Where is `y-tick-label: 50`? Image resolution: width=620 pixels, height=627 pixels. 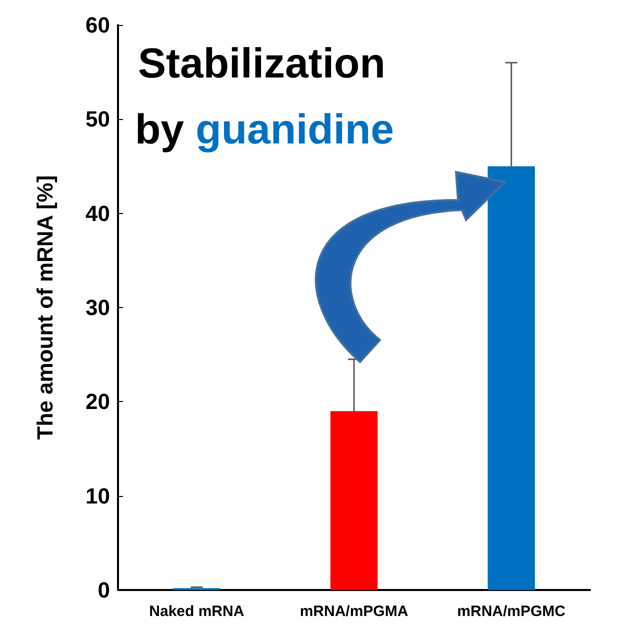 y-tick-label: 50 is located at coordinates (98, 119).